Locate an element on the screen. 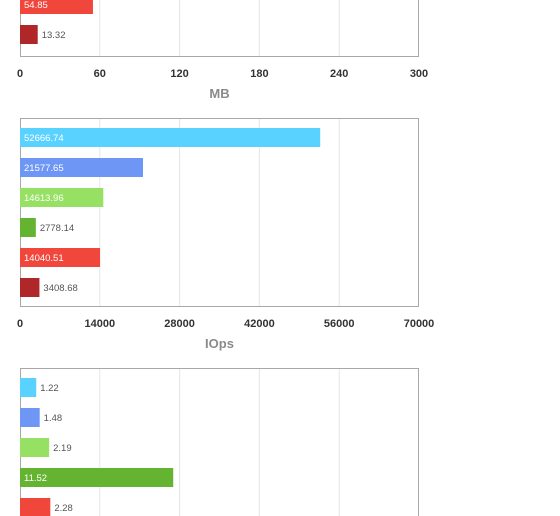 This screenshot has width=560, height=516. x-tick-label: 42000 is located at coordinates (259, 324).